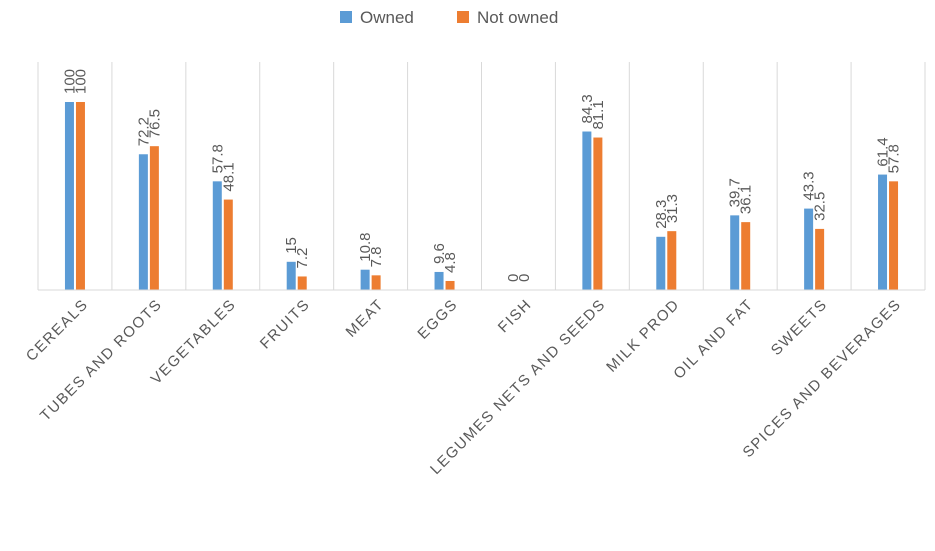 Image resolution: width=935 pixels, height=551 pixels. Describe the element at coordinates (672, 208) in the screenshot. I see `data-label: 31.3` at that location.